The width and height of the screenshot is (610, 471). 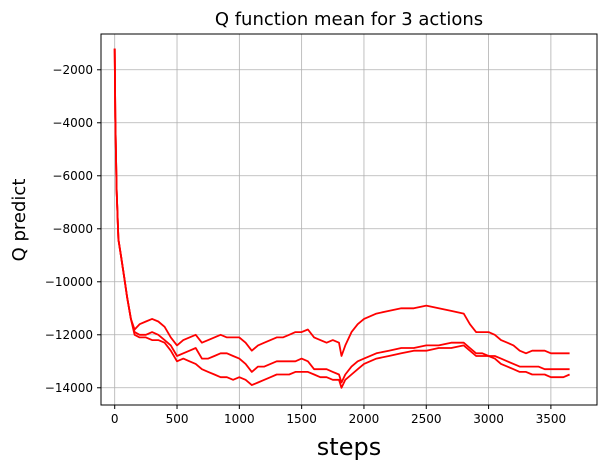 I want to click on x-tick-label: 500, so click(x=177, y=419).